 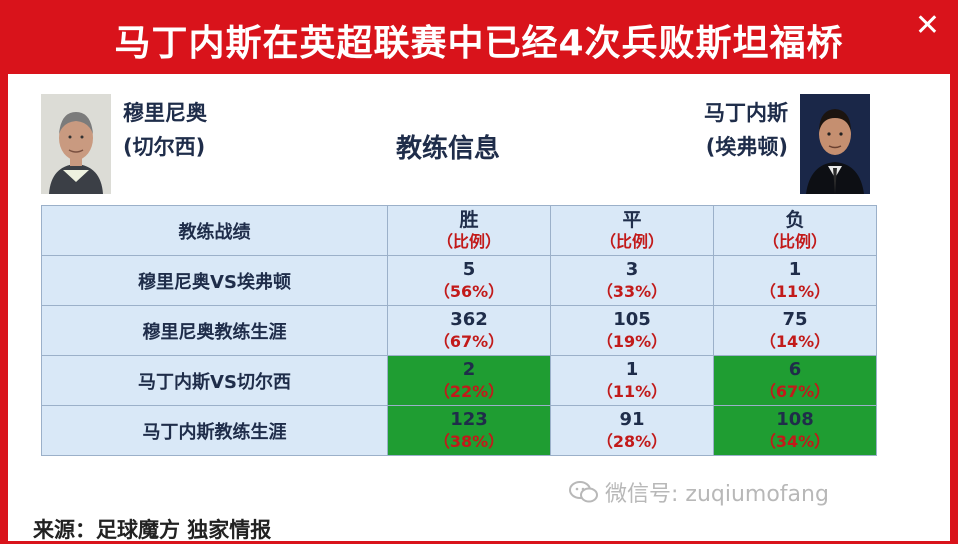 I want to click on coach-photo-mourinho, so click(x=76, y=144).